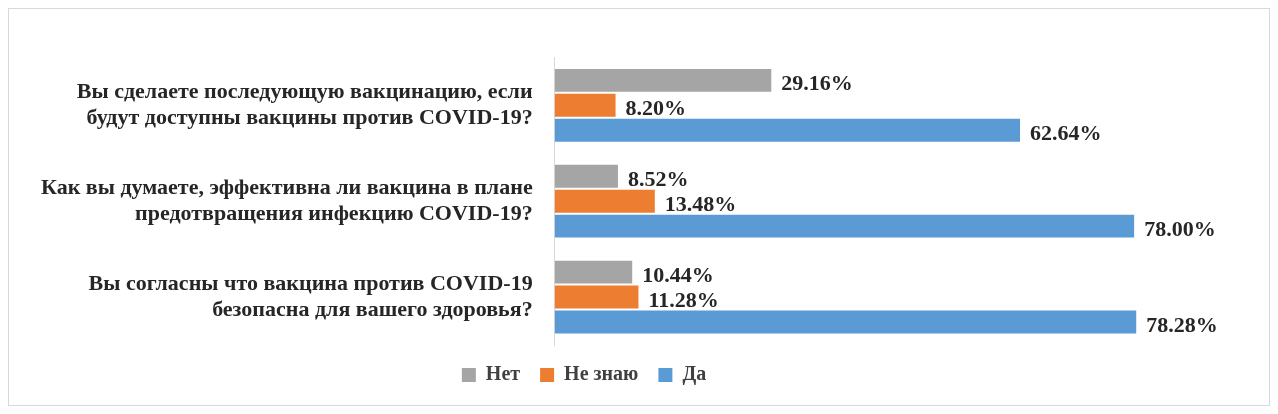  What do you see at coordinates (700, 203) in the screenshot?
I see `data-label: 13.48%` at bounding box center [700, 203].